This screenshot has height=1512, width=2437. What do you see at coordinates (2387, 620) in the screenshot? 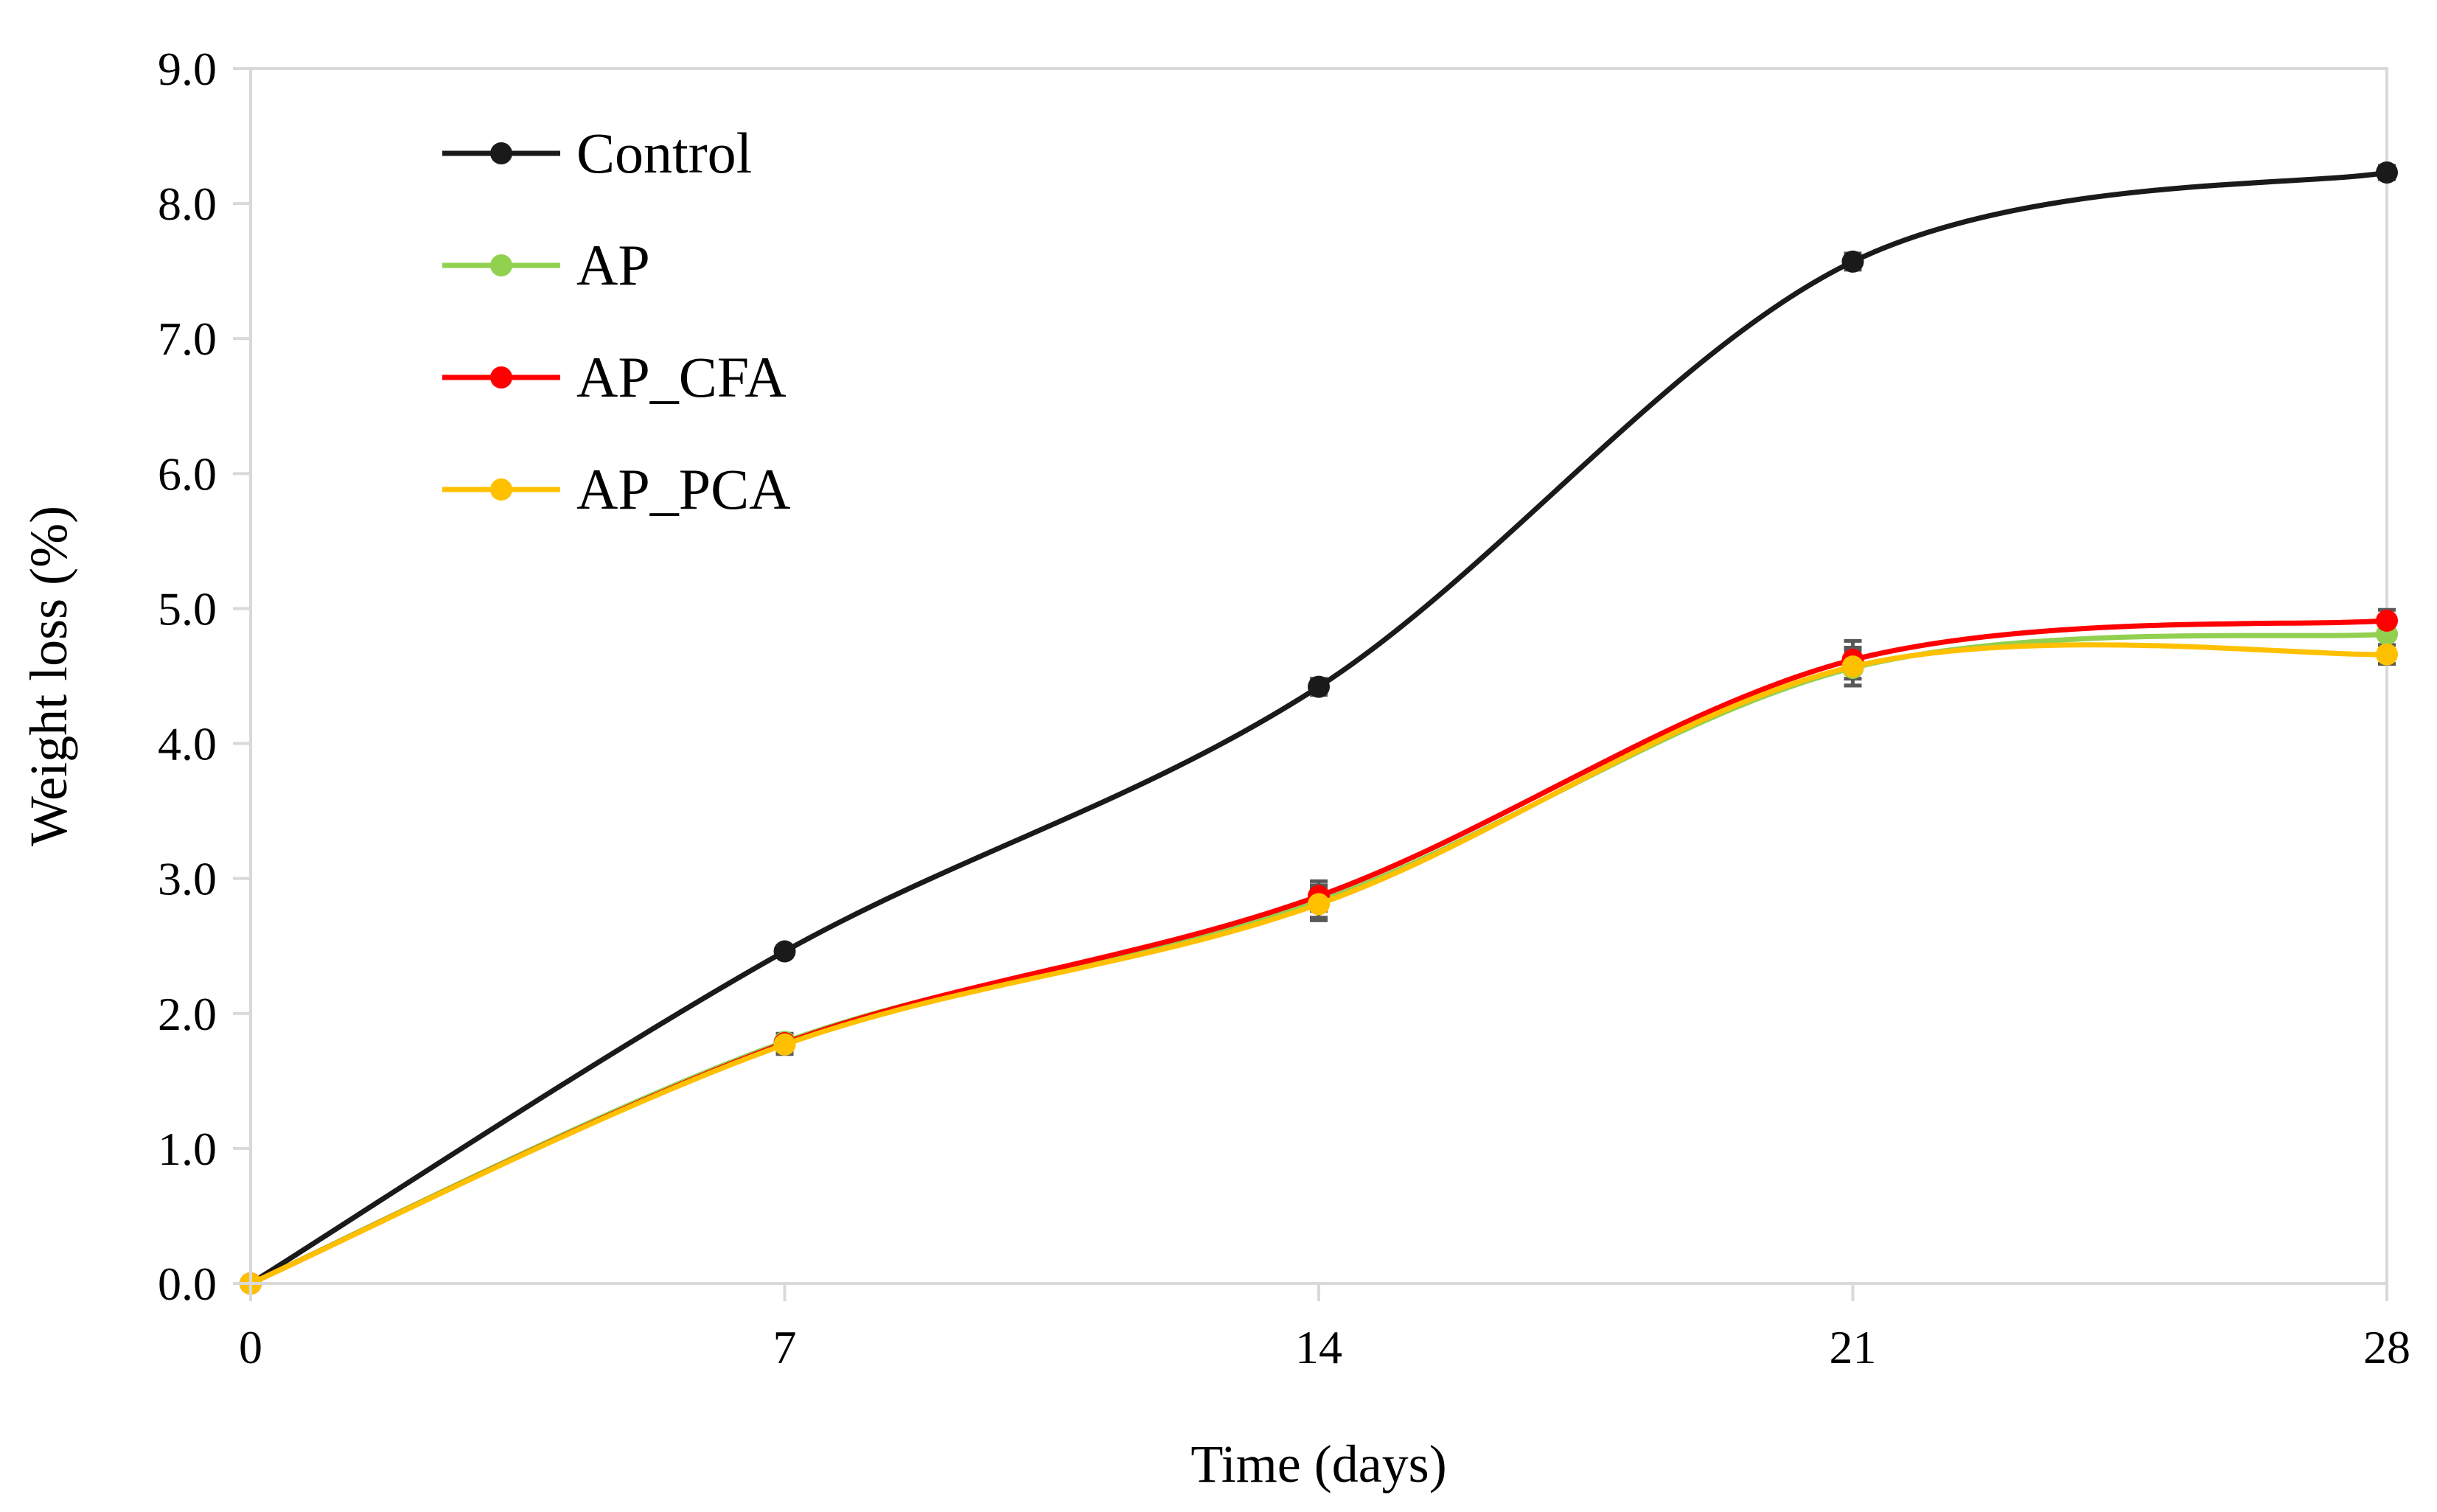
I see `data-point-ap-cfa` at bounding box center [2387, 620].